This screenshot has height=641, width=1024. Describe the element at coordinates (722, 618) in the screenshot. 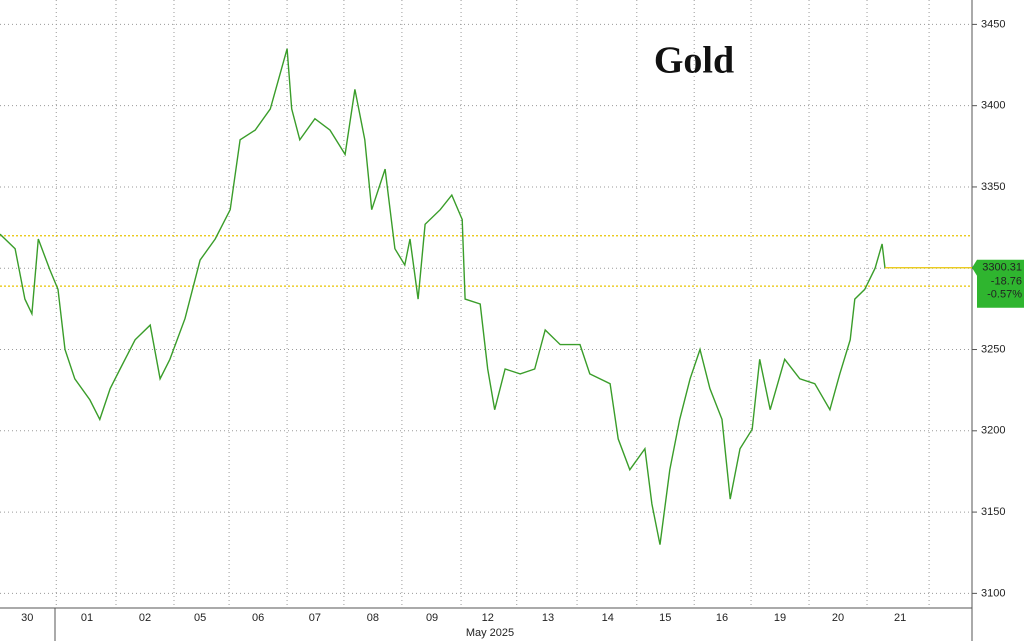

I see `x-tick-label: 16` at that location.